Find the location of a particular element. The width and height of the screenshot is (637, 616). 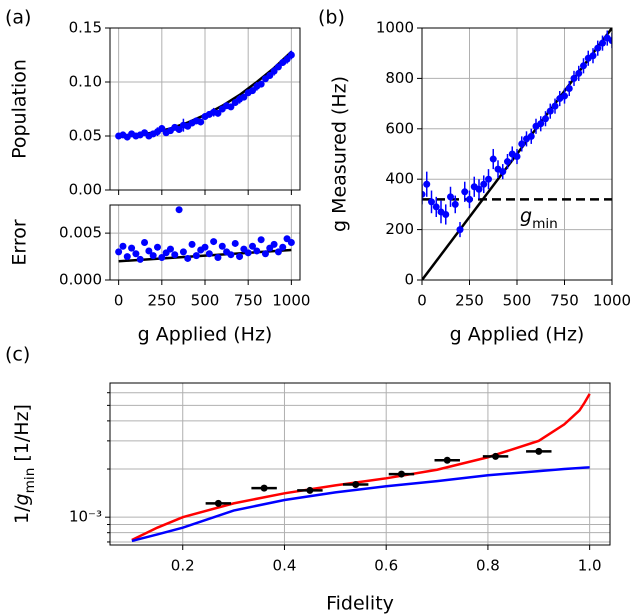

y-axis-label: Error is located at coordinates (20, 242).